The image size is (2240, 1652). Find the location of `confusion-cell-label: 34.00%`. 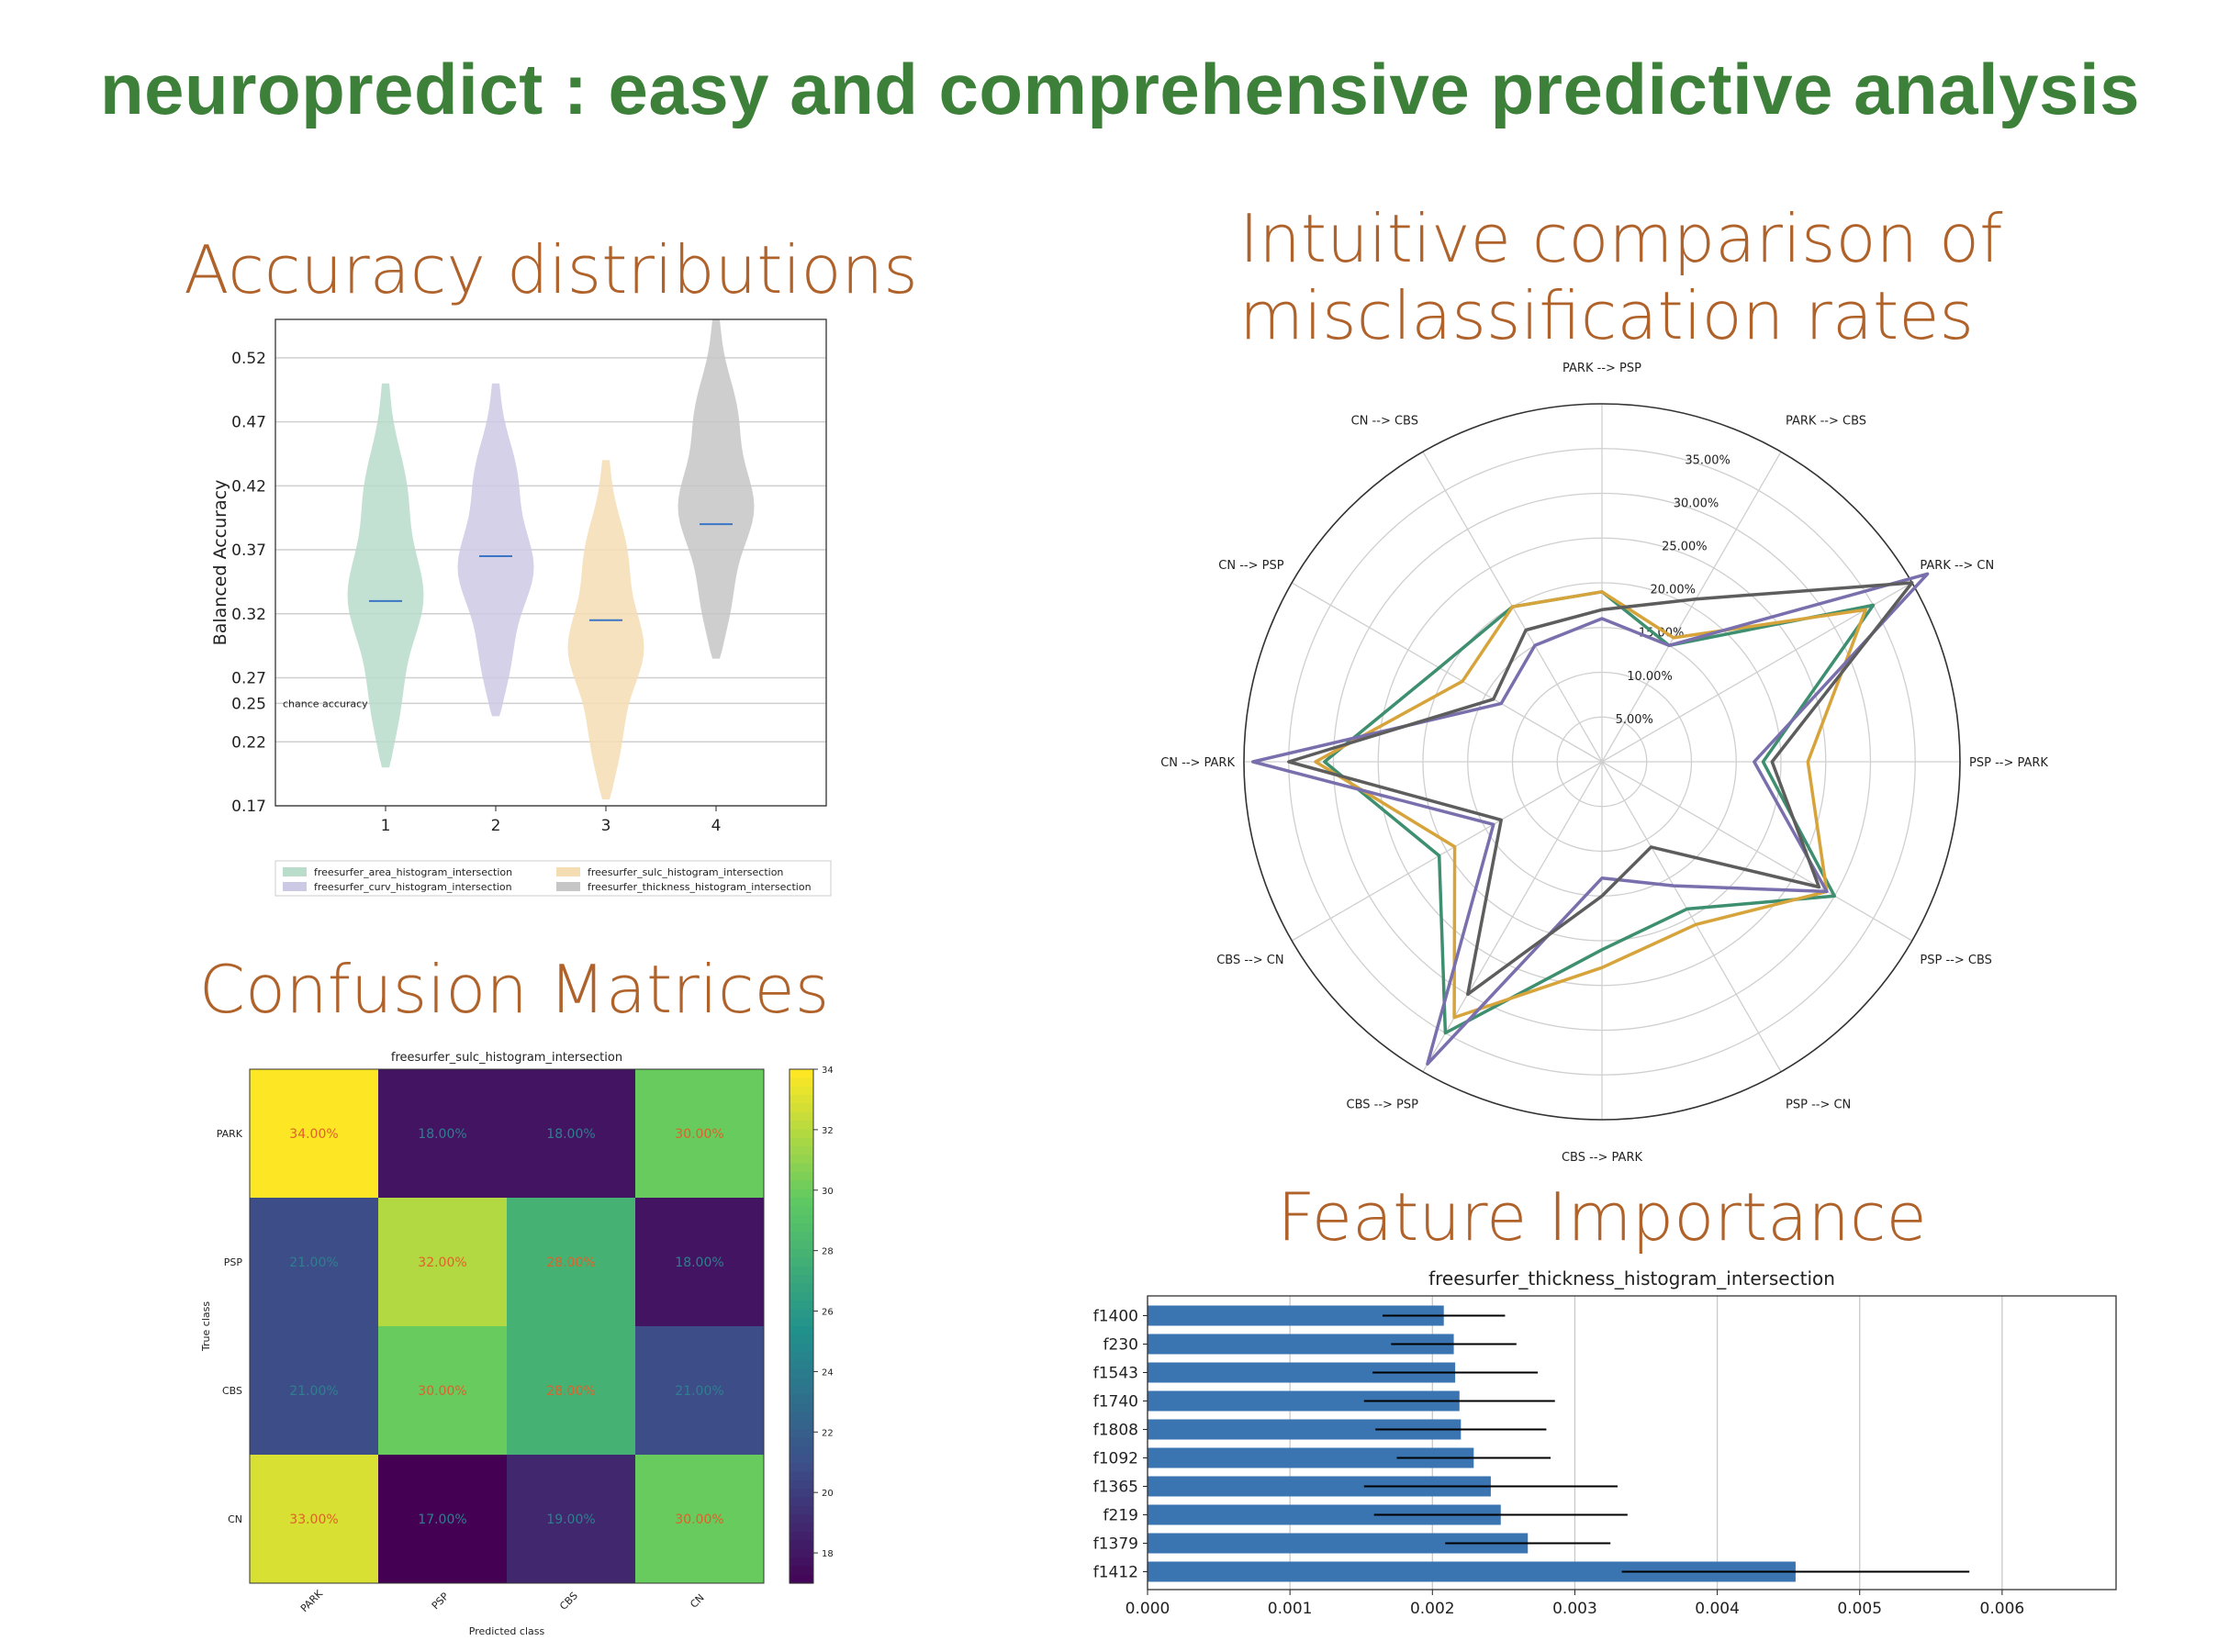

confusion-cell-label: 34.00% is located at coordinates (313, 1135).